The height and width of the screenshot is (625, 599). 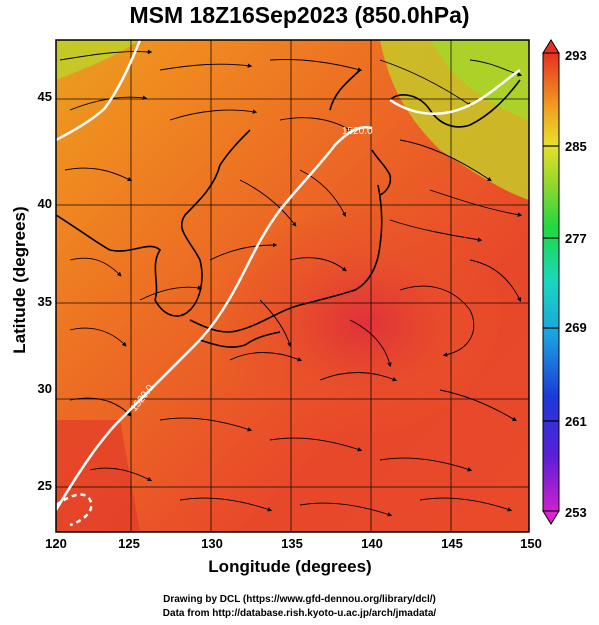 What do you see at coordinates (576, 327) in the screenshot?
I see `colorbar-label-269: 269` at bounding box center [576, 327].